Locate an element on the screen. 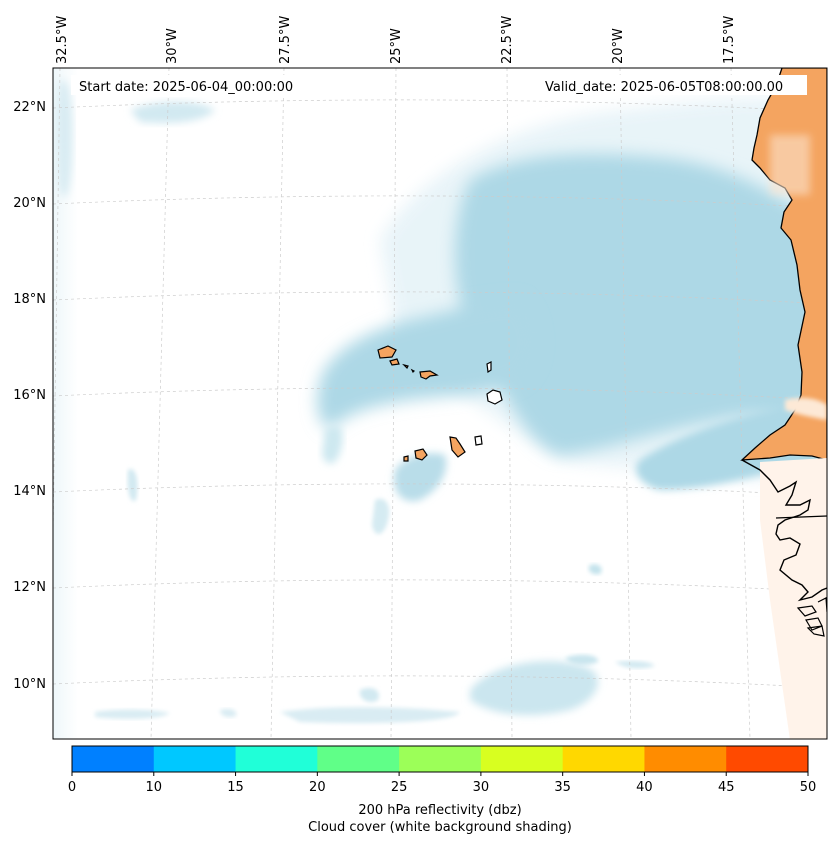 This screenshot has width=837, height=843. colorbar-tick-label: 25 is located at coordinates (399, 787).